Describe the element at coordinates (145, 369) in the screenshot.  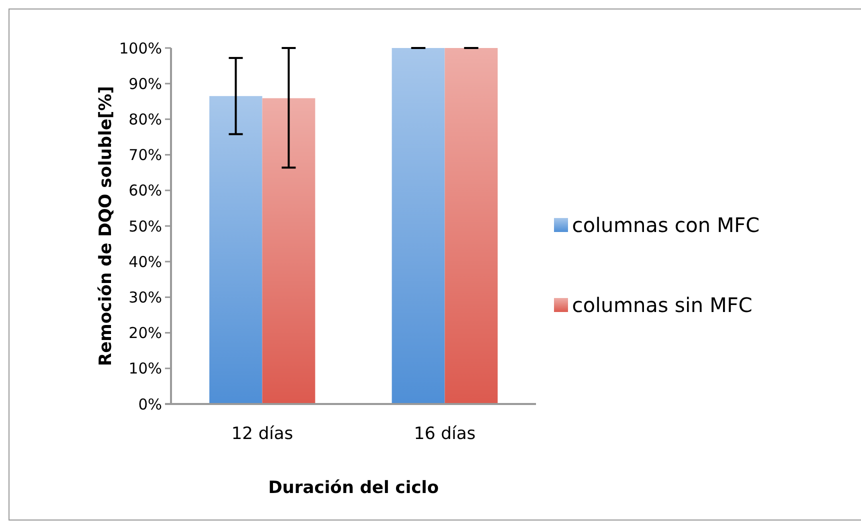
I see `y-tick-label: 10%` at that location.